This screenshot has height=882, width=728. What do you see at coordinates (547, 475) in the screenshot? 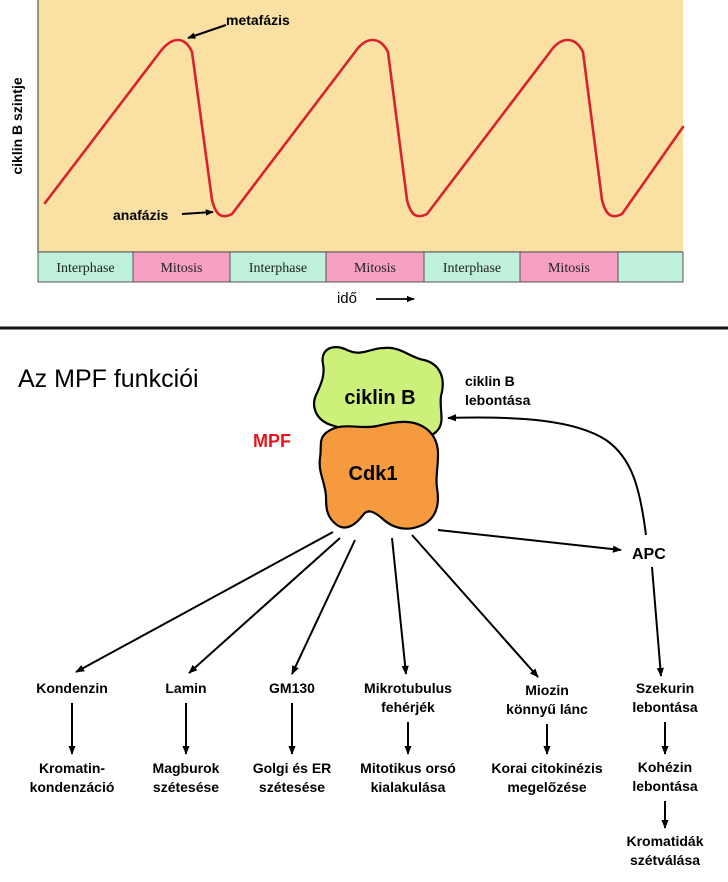
I see `apc-to-cyclin-arrow` at bounding box center [547, 475].